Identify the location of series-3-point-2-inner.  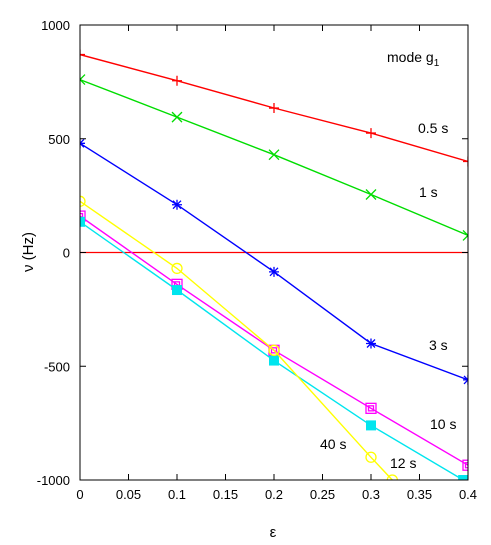
(274, 350).